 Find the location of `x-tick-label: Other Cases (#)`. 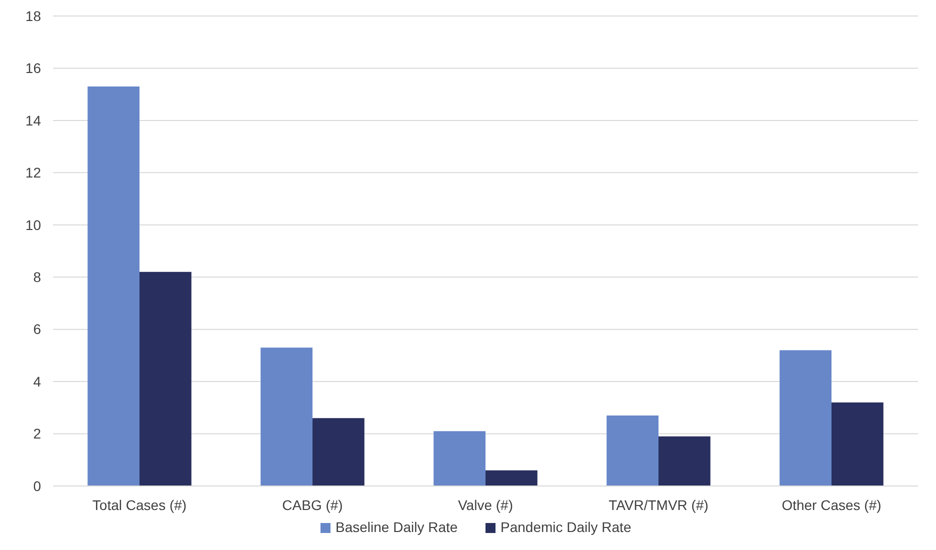

x-tick-label: Other Cases (#) is located at coordinates (832, 505).